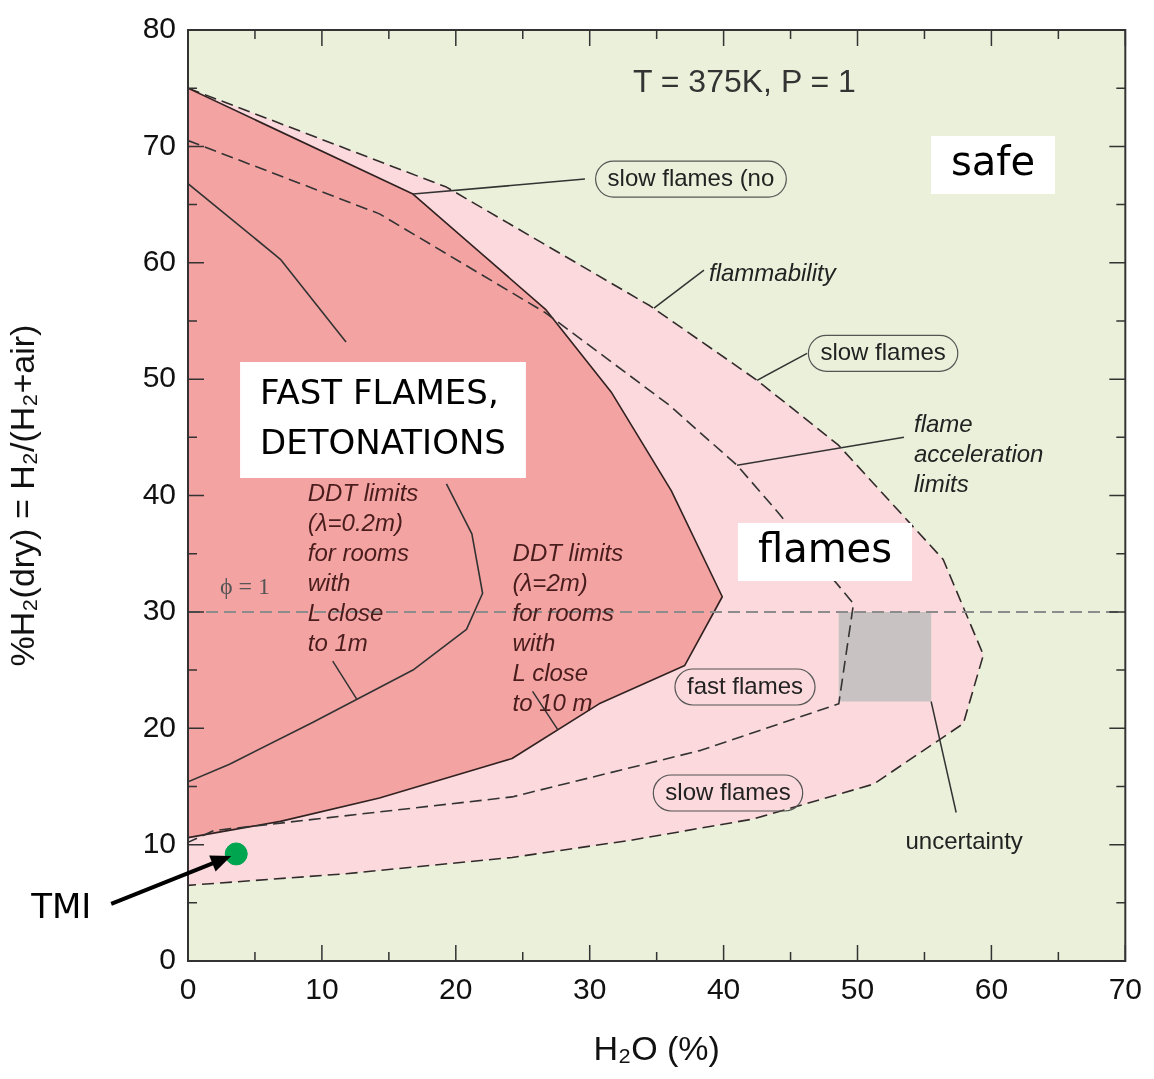 This screenshot has width=1154, height=1079. I want to click on x-tick-label: 10, so click(322, 989).